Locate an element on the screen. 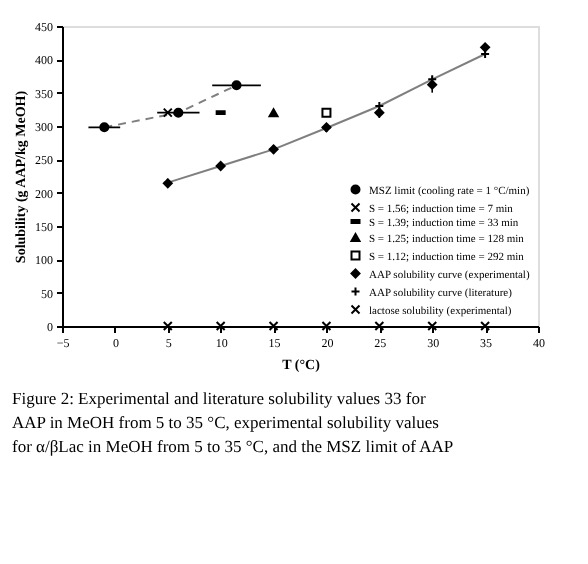 The height and width of the screenshot is (564, 588). caption: Figure 2: Experimental and literature solubility values 33 for AAP in MeOH from 5 to 35 °C, experimental solubility values for α/βLac in MeOH from 5 to 35 °C, and the MSZ limit of AAP is located at coordinates (233, 422).